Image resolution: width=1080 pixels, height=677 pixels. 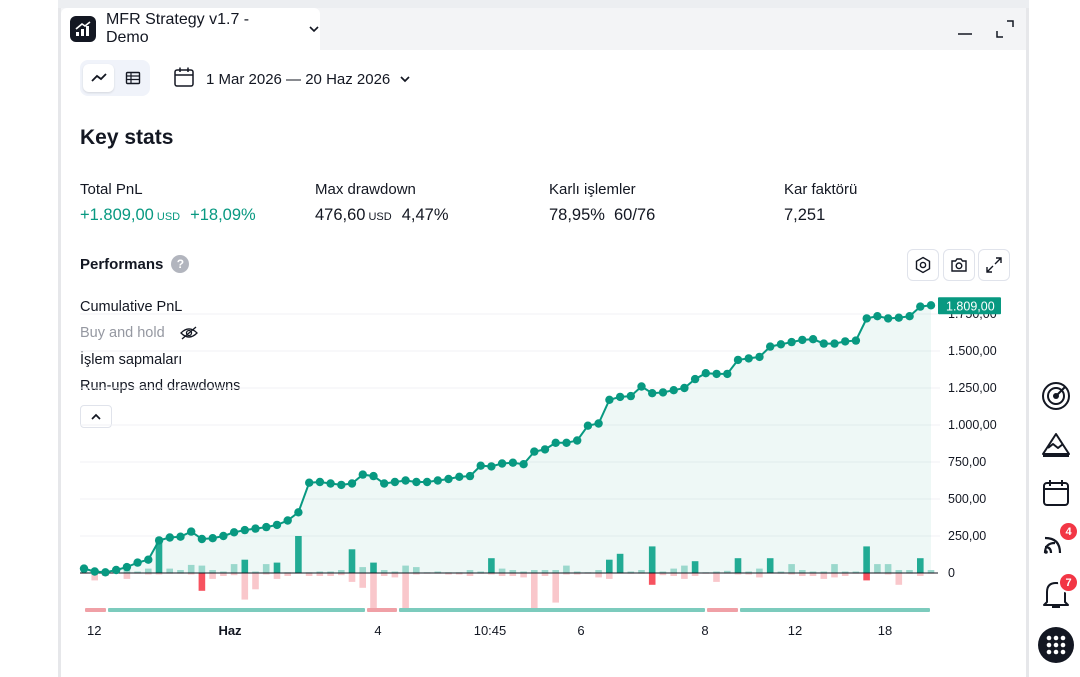 I want to click on legend-buy-and-hold-label: Buy and hold, so click(x=122, y=333).